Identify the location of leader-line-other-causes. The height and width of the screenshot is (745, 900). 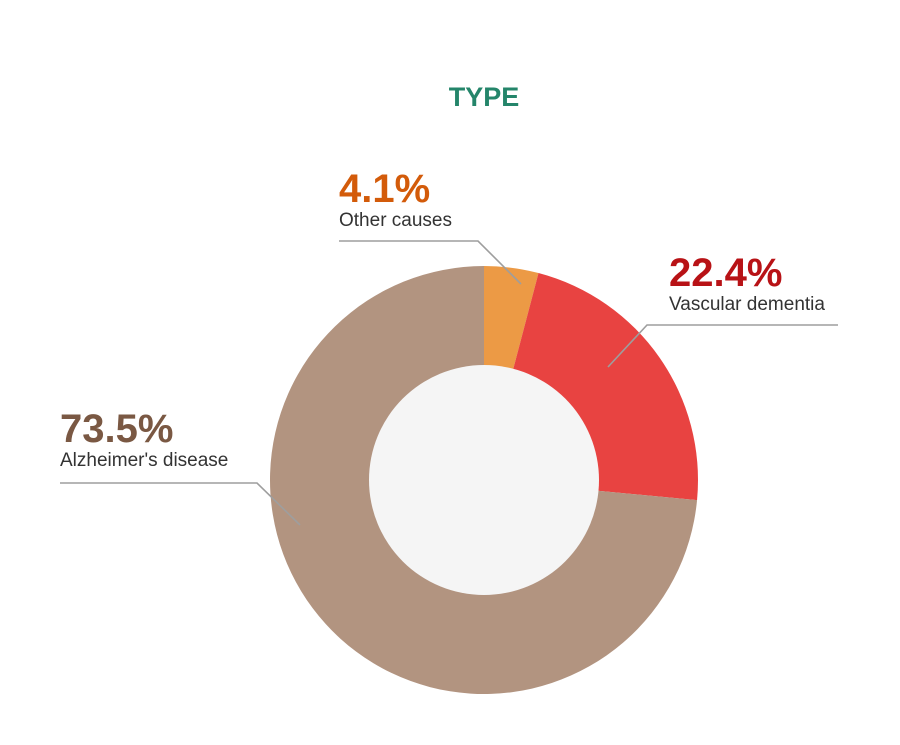
(430, 262).